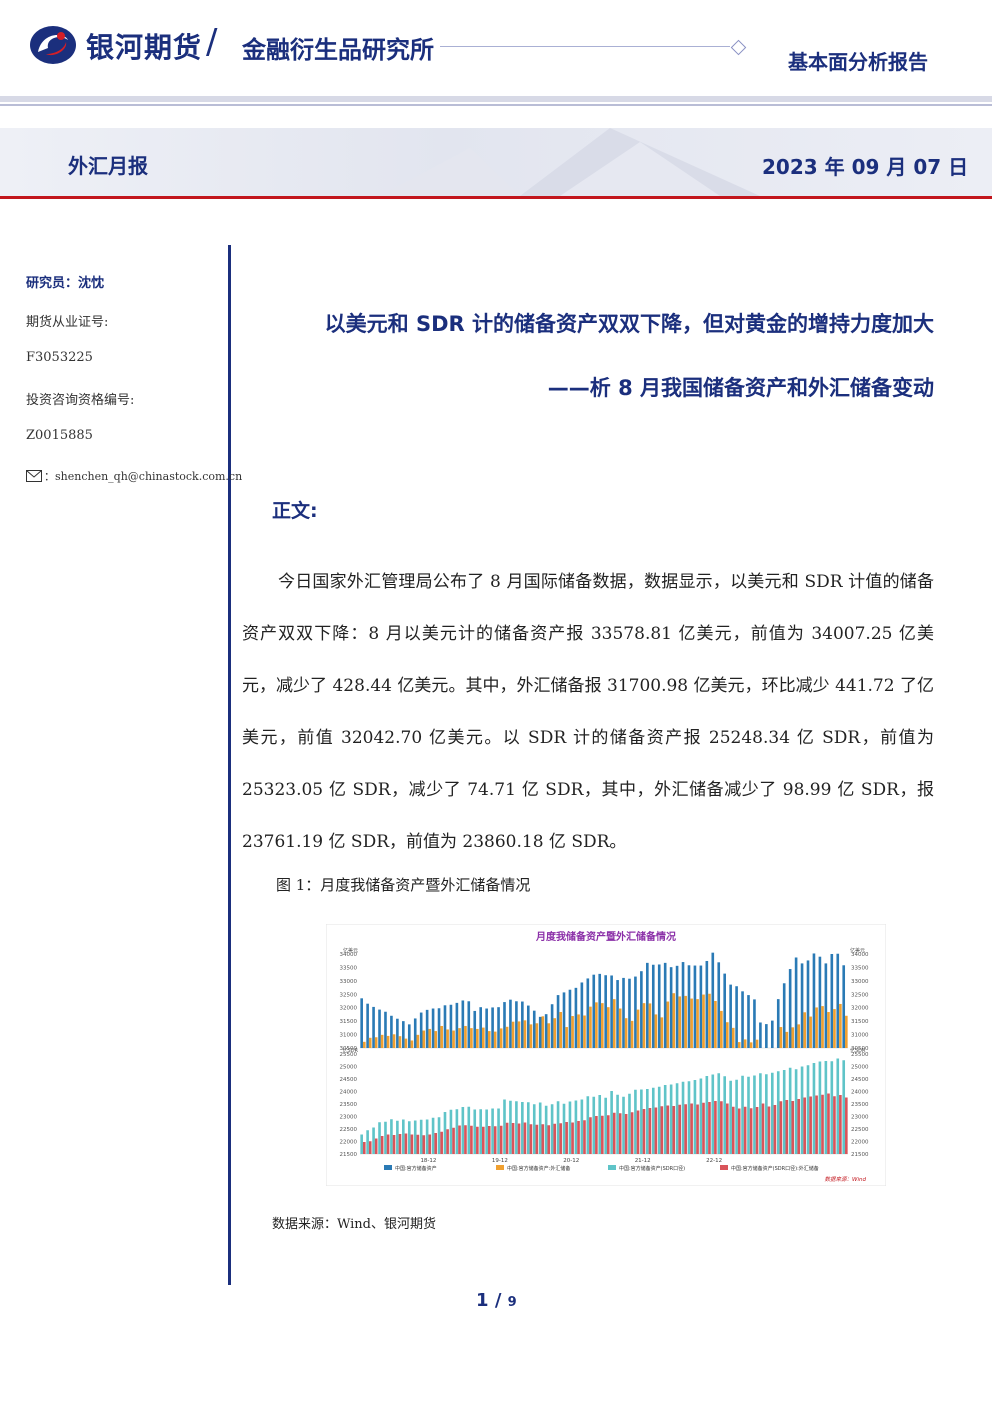  I want to click on band-pattern, so click(570, 162).